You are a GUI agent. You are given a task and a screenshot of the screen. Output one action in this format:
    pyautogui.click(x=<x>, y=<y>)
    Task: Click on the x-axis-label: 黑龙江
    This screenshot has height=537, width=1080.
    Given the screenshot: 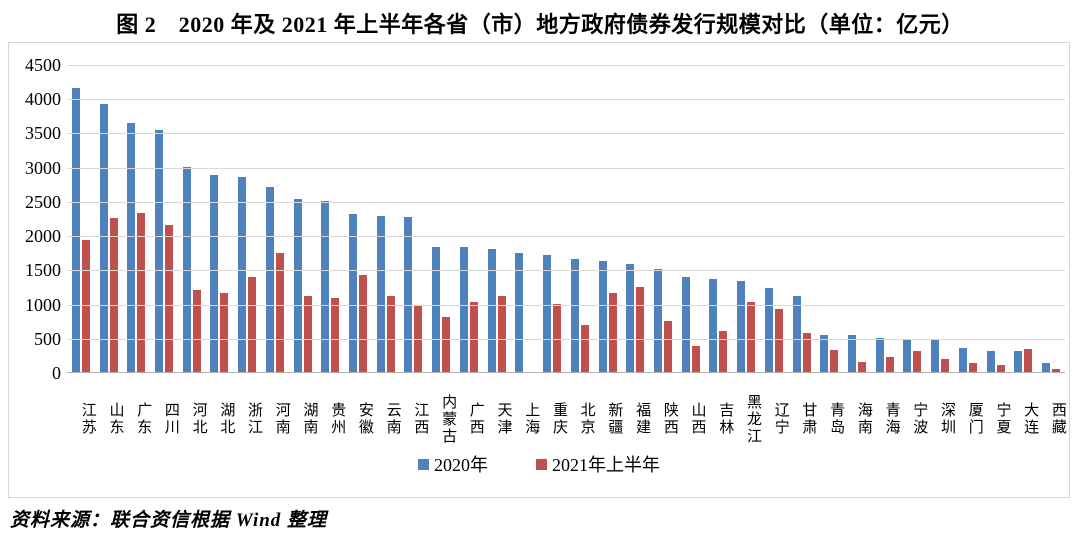 What is the action you would take?
    pyautogui.click(x=752, y=419)
    